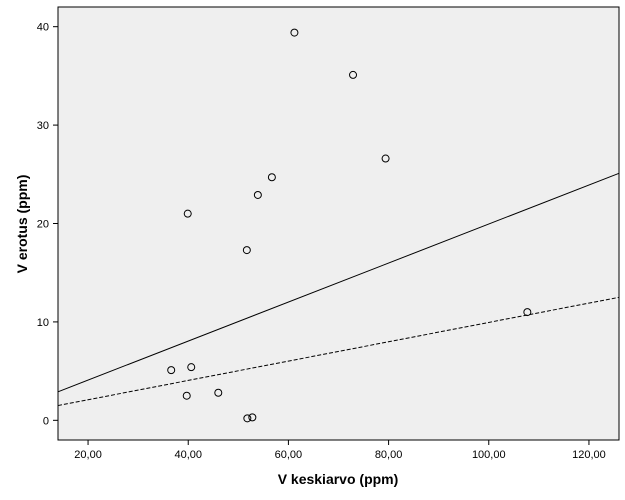 The image size is (625, 500). I want to click on y-tick-label: 20, so click(43, 225).